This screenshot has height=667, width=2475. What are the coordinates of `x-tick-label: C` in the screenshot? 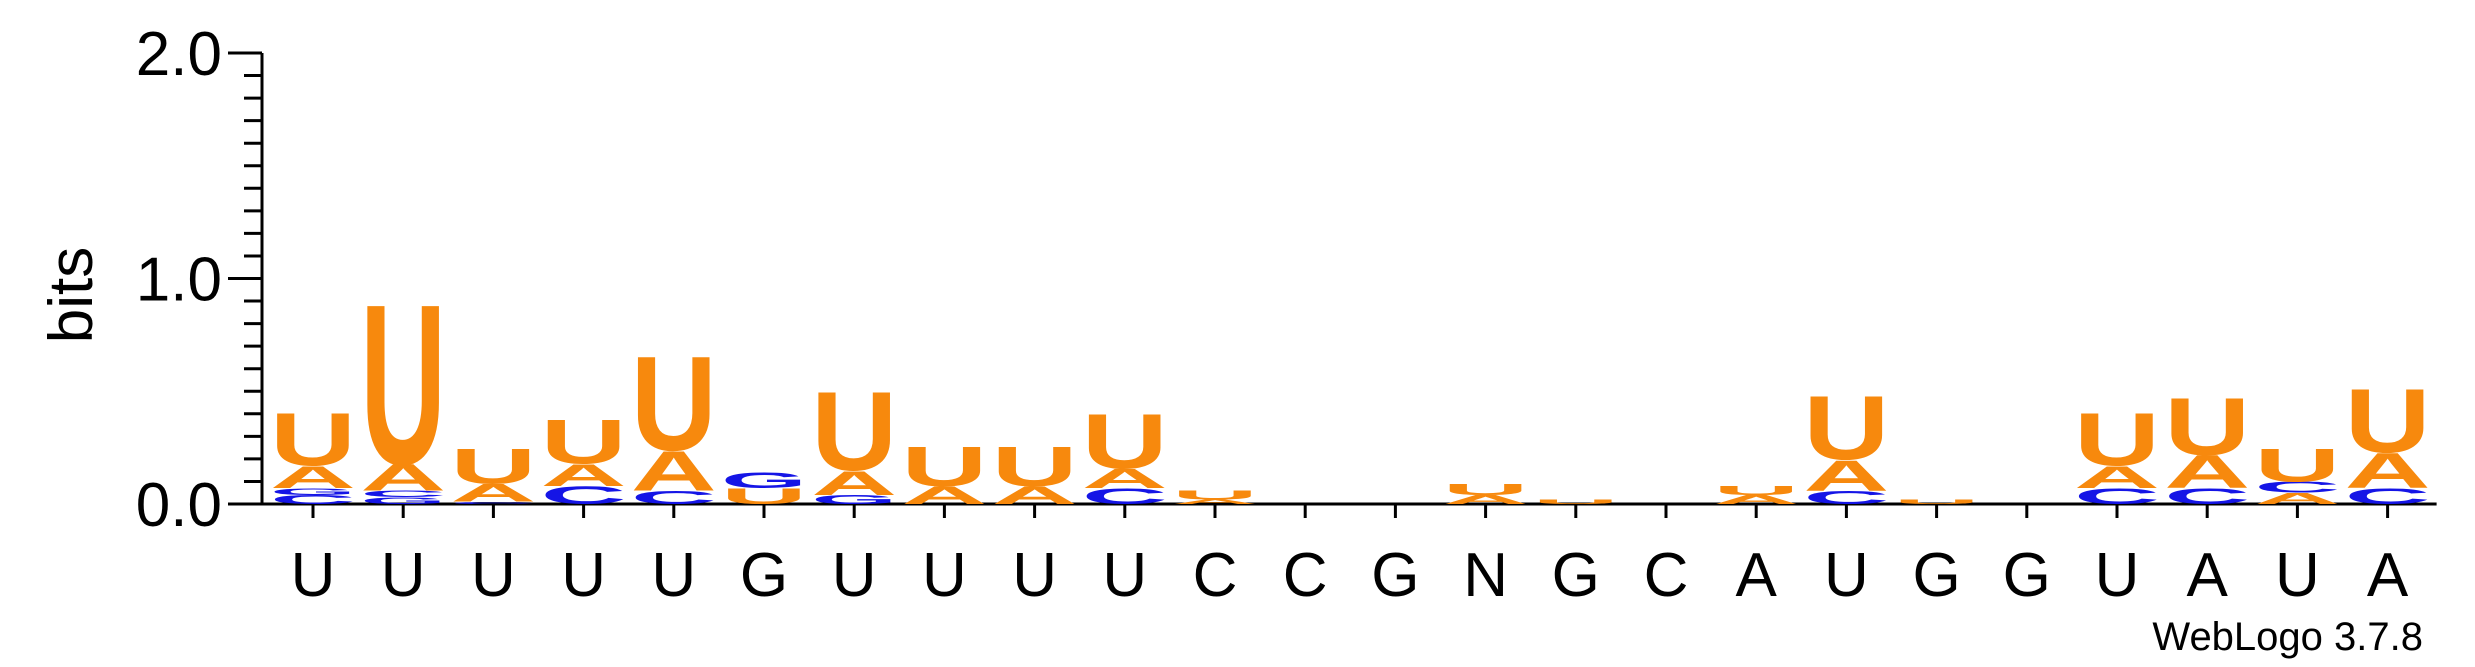 It's located at (1215, 575).